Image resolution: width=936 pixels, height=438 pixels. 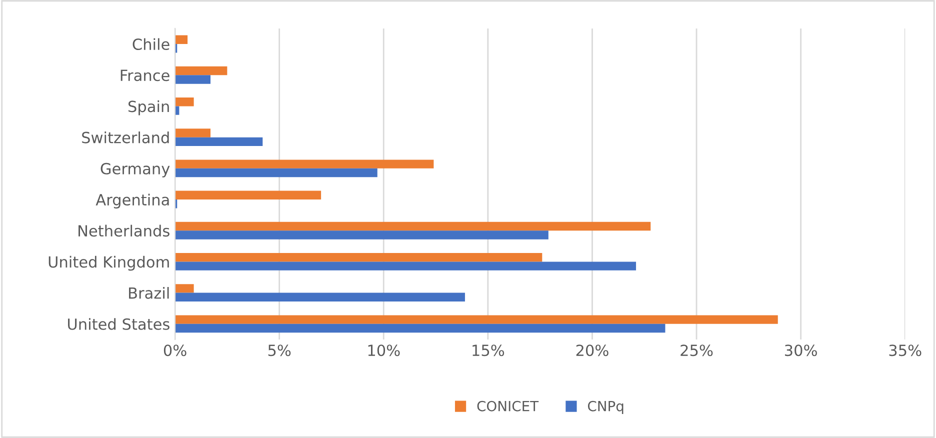 I want to click on x-tick-label: 20%, so click(x=592, y=350).